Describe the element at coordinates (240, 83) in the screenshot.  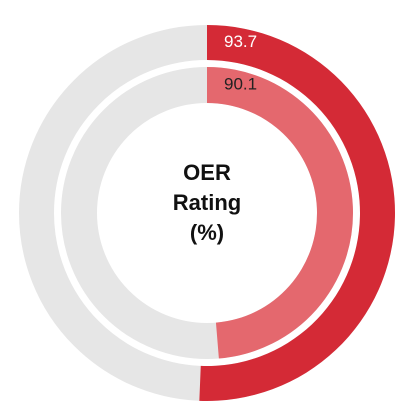
I see `value-label: 90.1` at that location.